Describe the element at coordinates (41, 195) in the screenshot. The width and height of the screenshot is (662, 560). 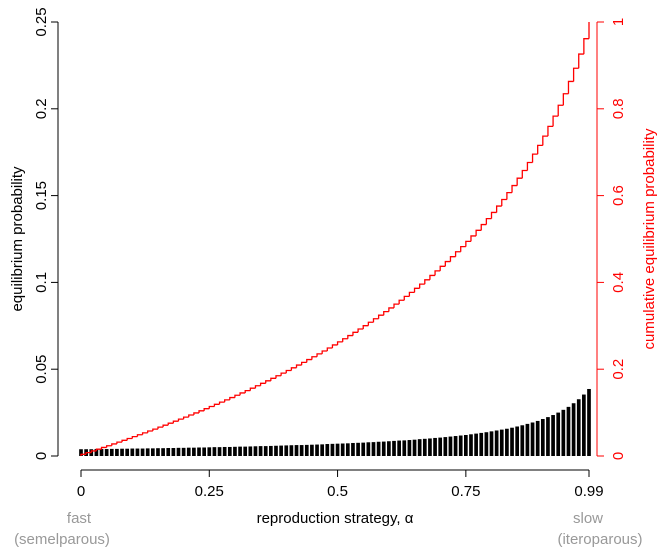
I see `y-tick-label: 0.15` at that location.